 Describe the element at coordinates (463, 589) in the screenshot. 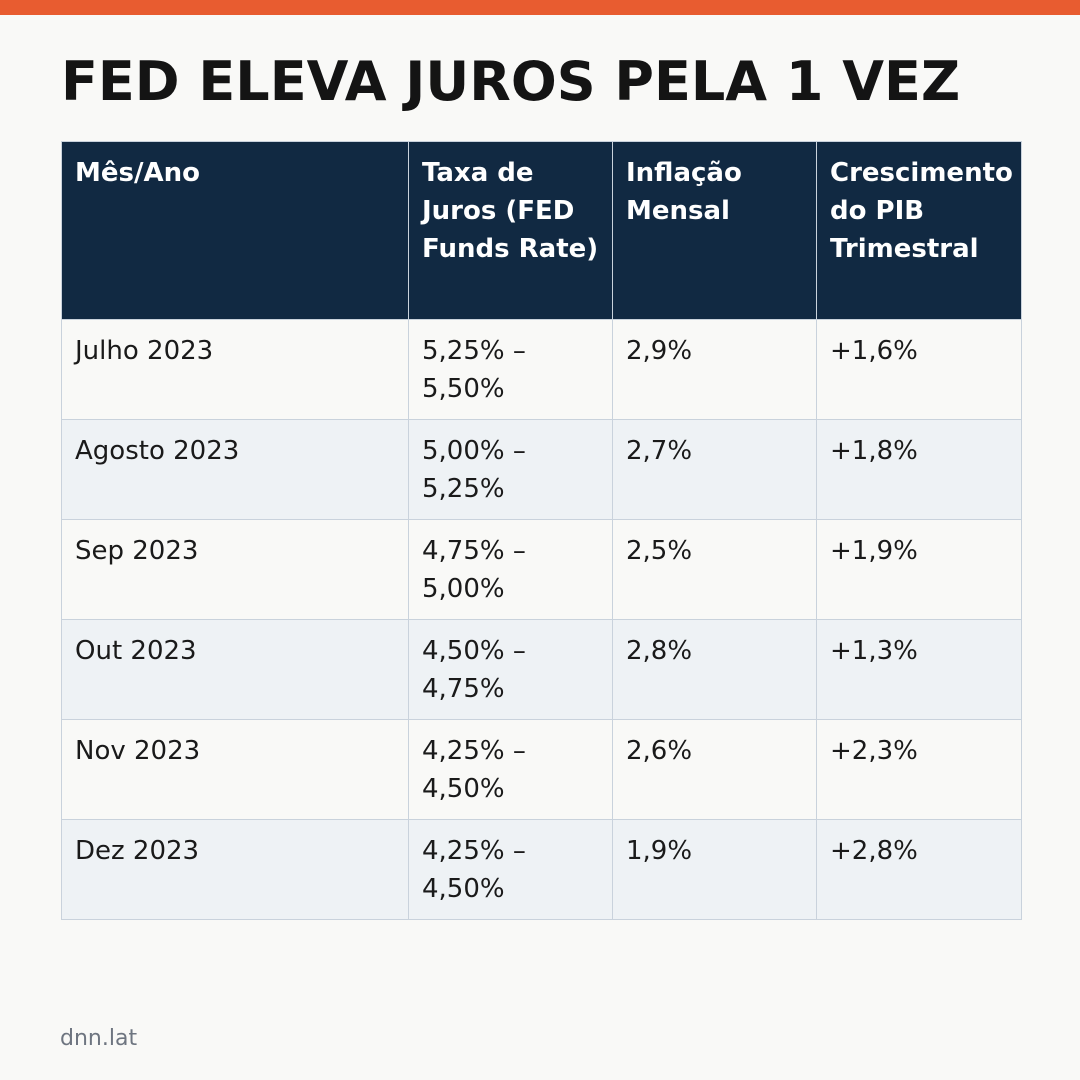

I see `rate-high: 5,00%` at that location.